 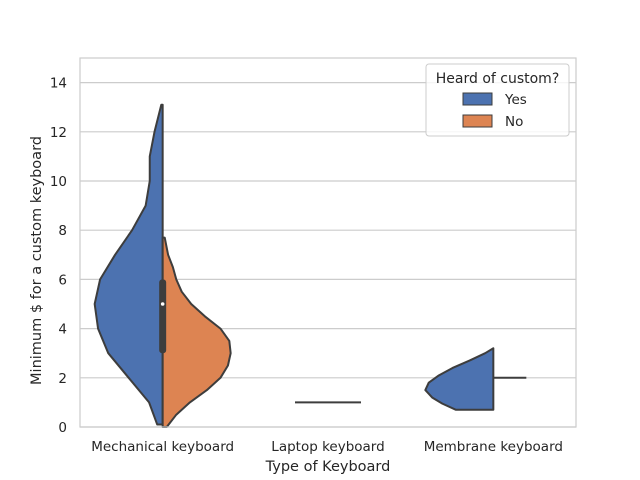 What do you see at coordinates (58, 133) in the screenshot?
I see `y-tick-label: 12` at bounding box center [58, 133].